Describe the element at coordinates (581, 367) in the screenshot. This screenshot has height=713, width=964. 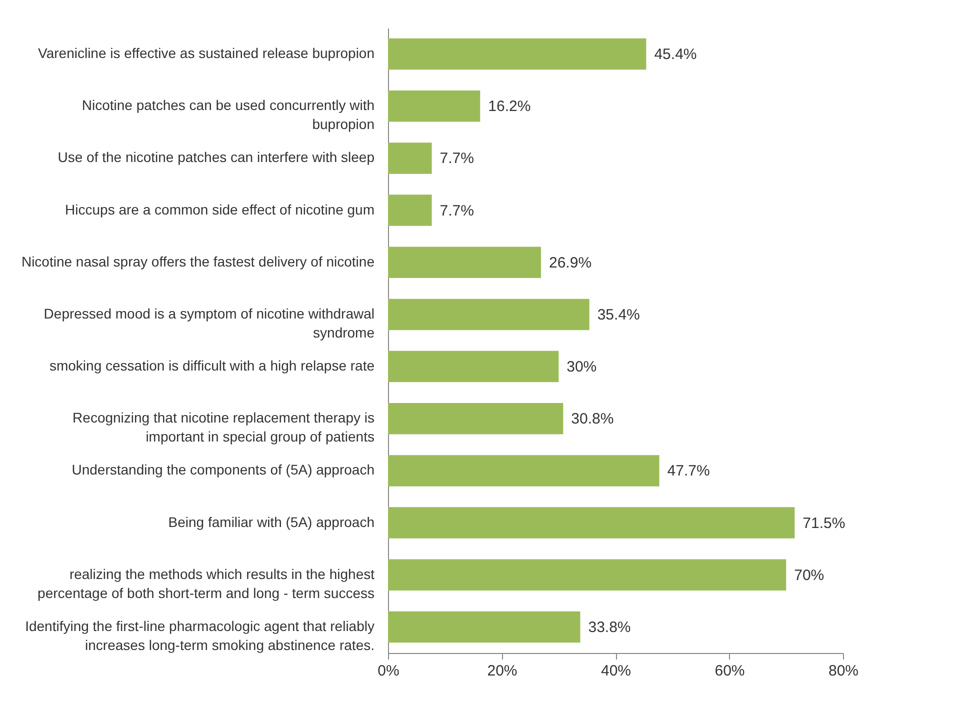
I see `data-label: 30%` at that location.